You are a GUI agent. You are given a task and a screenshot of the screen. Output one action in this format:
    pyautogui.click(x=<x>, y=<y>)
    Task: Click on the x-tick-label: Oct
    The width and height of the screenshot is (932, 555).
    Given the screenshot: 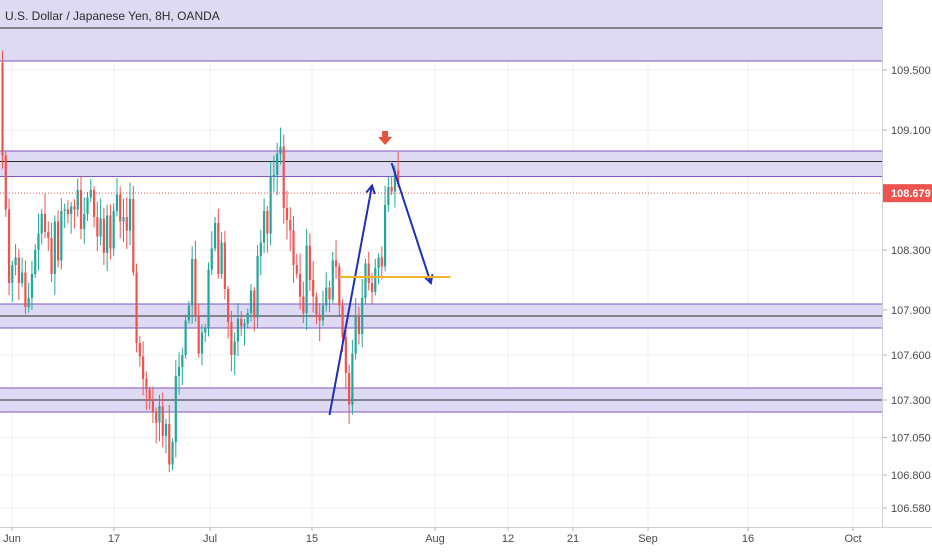 What is the action you would take?
    pyautogui.click(x=852, y=539)
    